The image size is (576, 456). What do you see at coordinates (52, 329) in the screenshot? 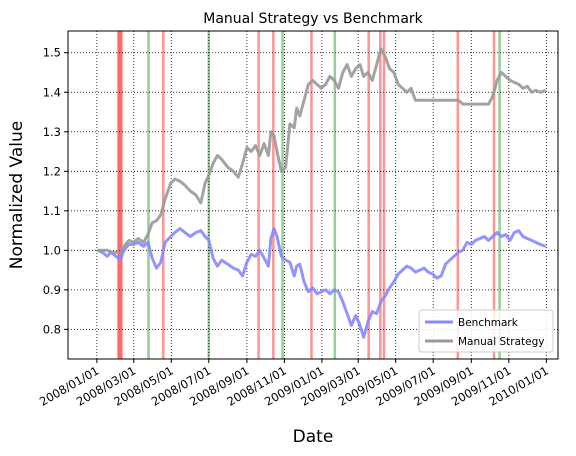
I see `y-tick-label: 0.8` at bounding box center [52, 329].